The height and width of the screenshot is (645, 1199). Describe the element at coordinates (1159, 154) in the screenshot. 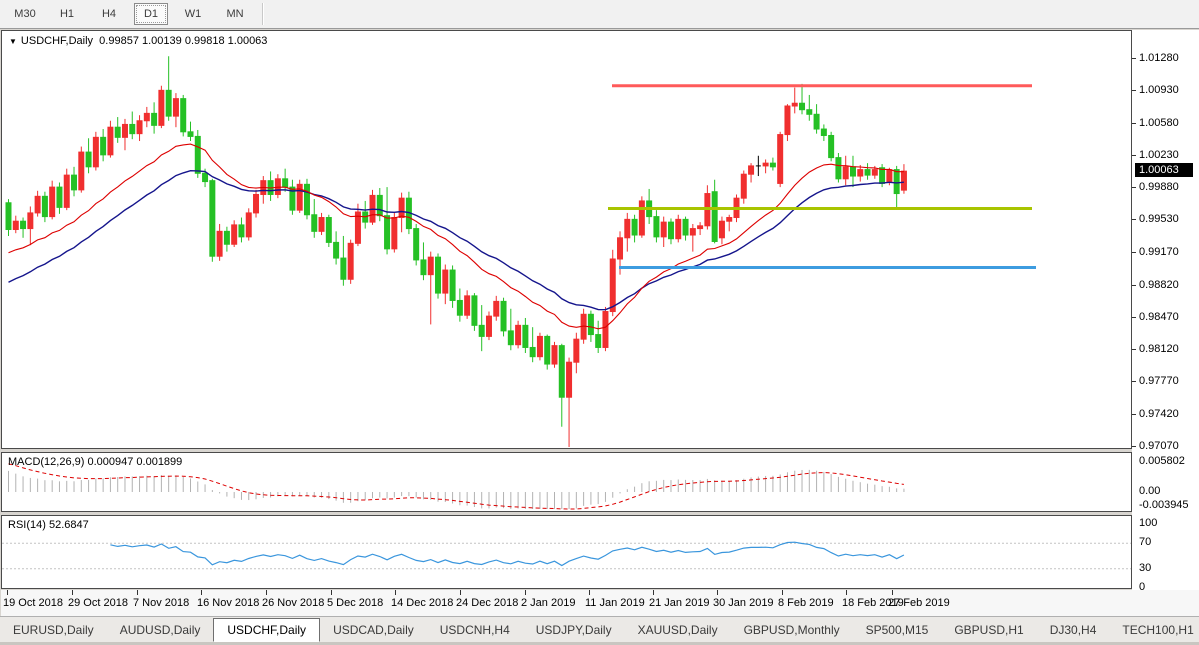

I see `price-axis-label: 1.00230` at that location.